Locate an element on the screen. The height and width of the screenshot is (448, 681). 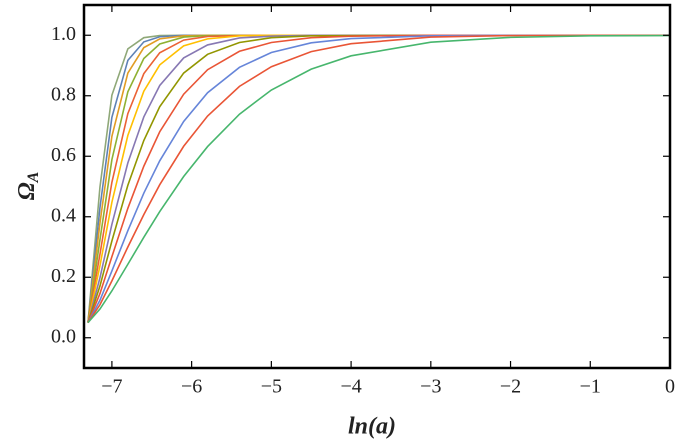
y-tick-label: 0.4 is located at coordinates (63, 215).